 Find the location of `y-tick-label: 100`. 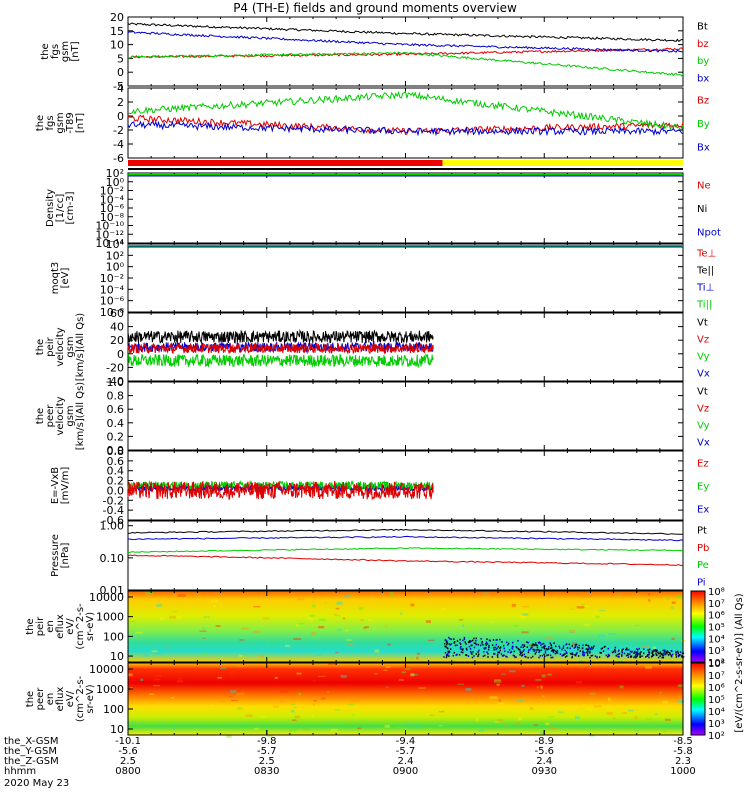

y-tick-label: 100 is located at coordinates (113, 709).